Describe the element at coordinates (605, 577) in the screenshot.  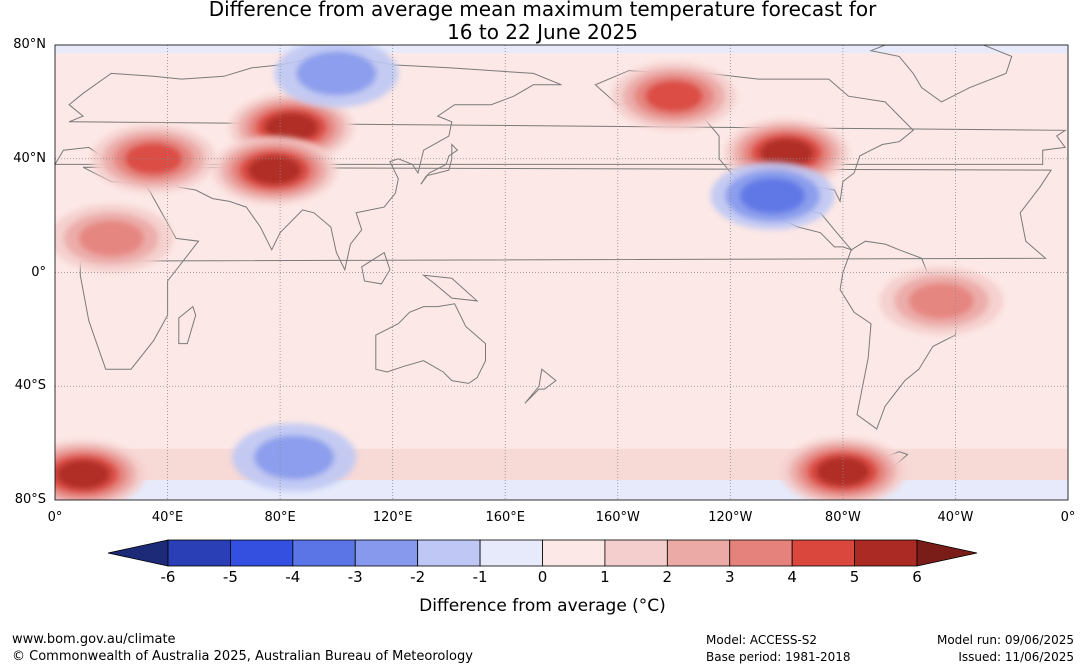
I see `colorbar-tick: 1` at that location.